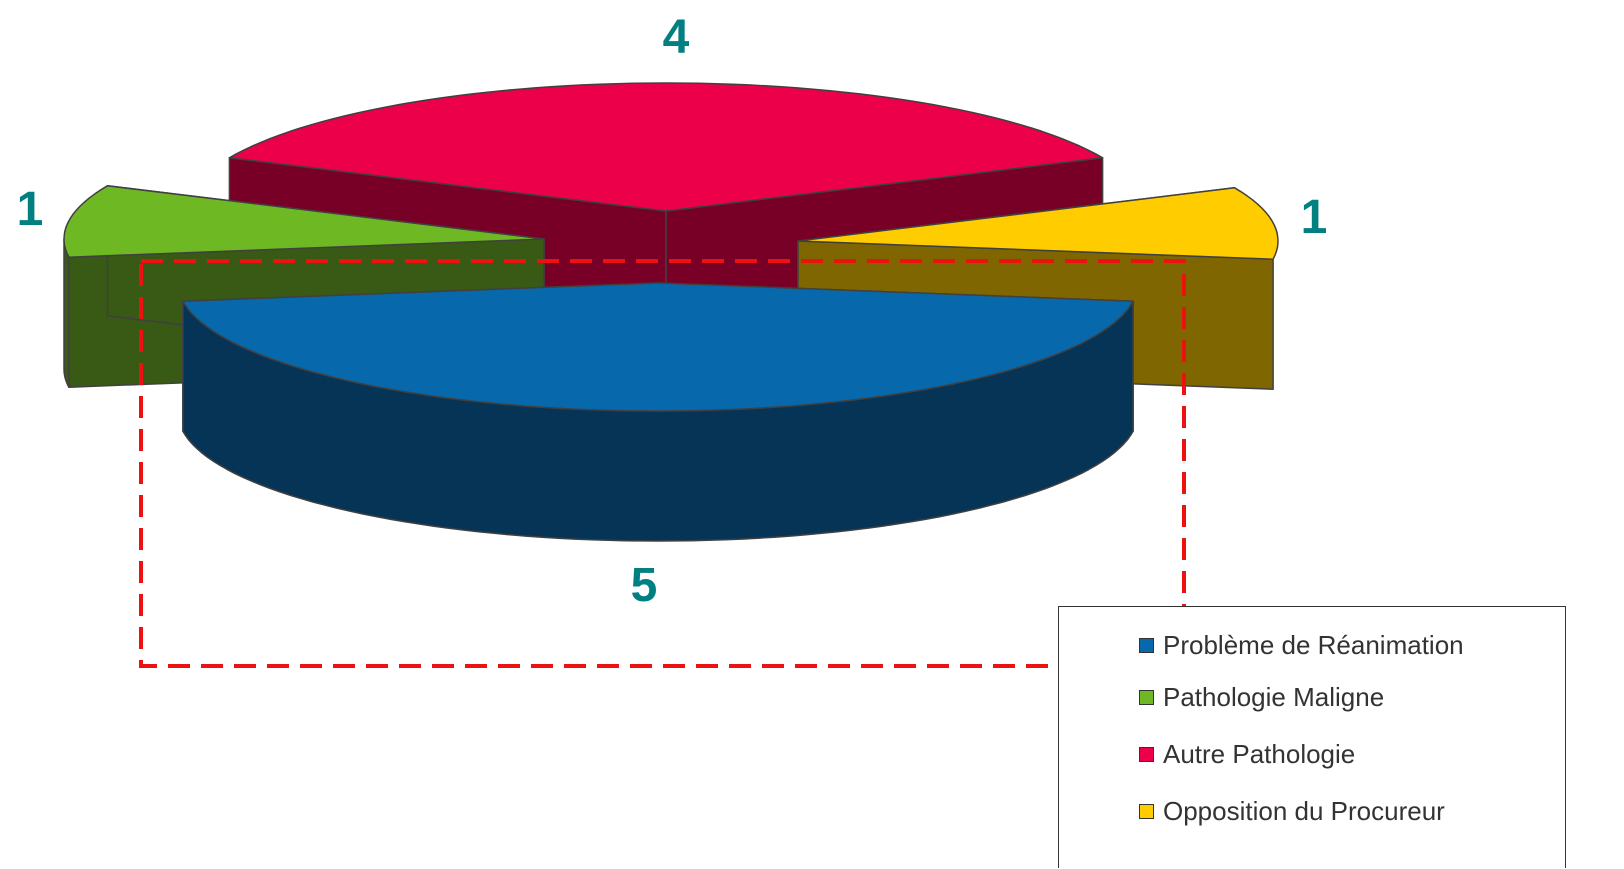 This screenshot has height=869, width=1624. What do you see at coordinates (1304, 810) in the screenshot?
I see `legend-label: Opposition du Procureur` at bounding box center [1304, 810].